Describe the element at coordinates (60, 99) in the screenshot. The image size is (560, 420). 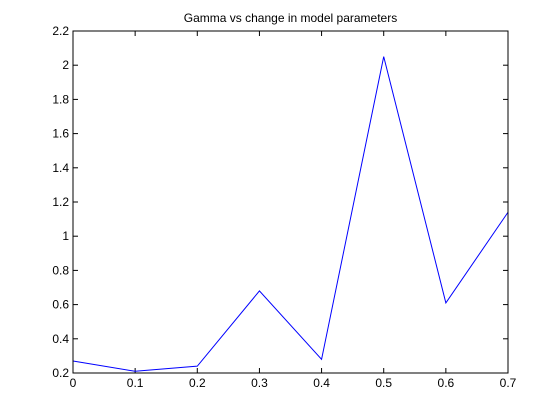
I see `y-tick-label: 1.8` at that location.